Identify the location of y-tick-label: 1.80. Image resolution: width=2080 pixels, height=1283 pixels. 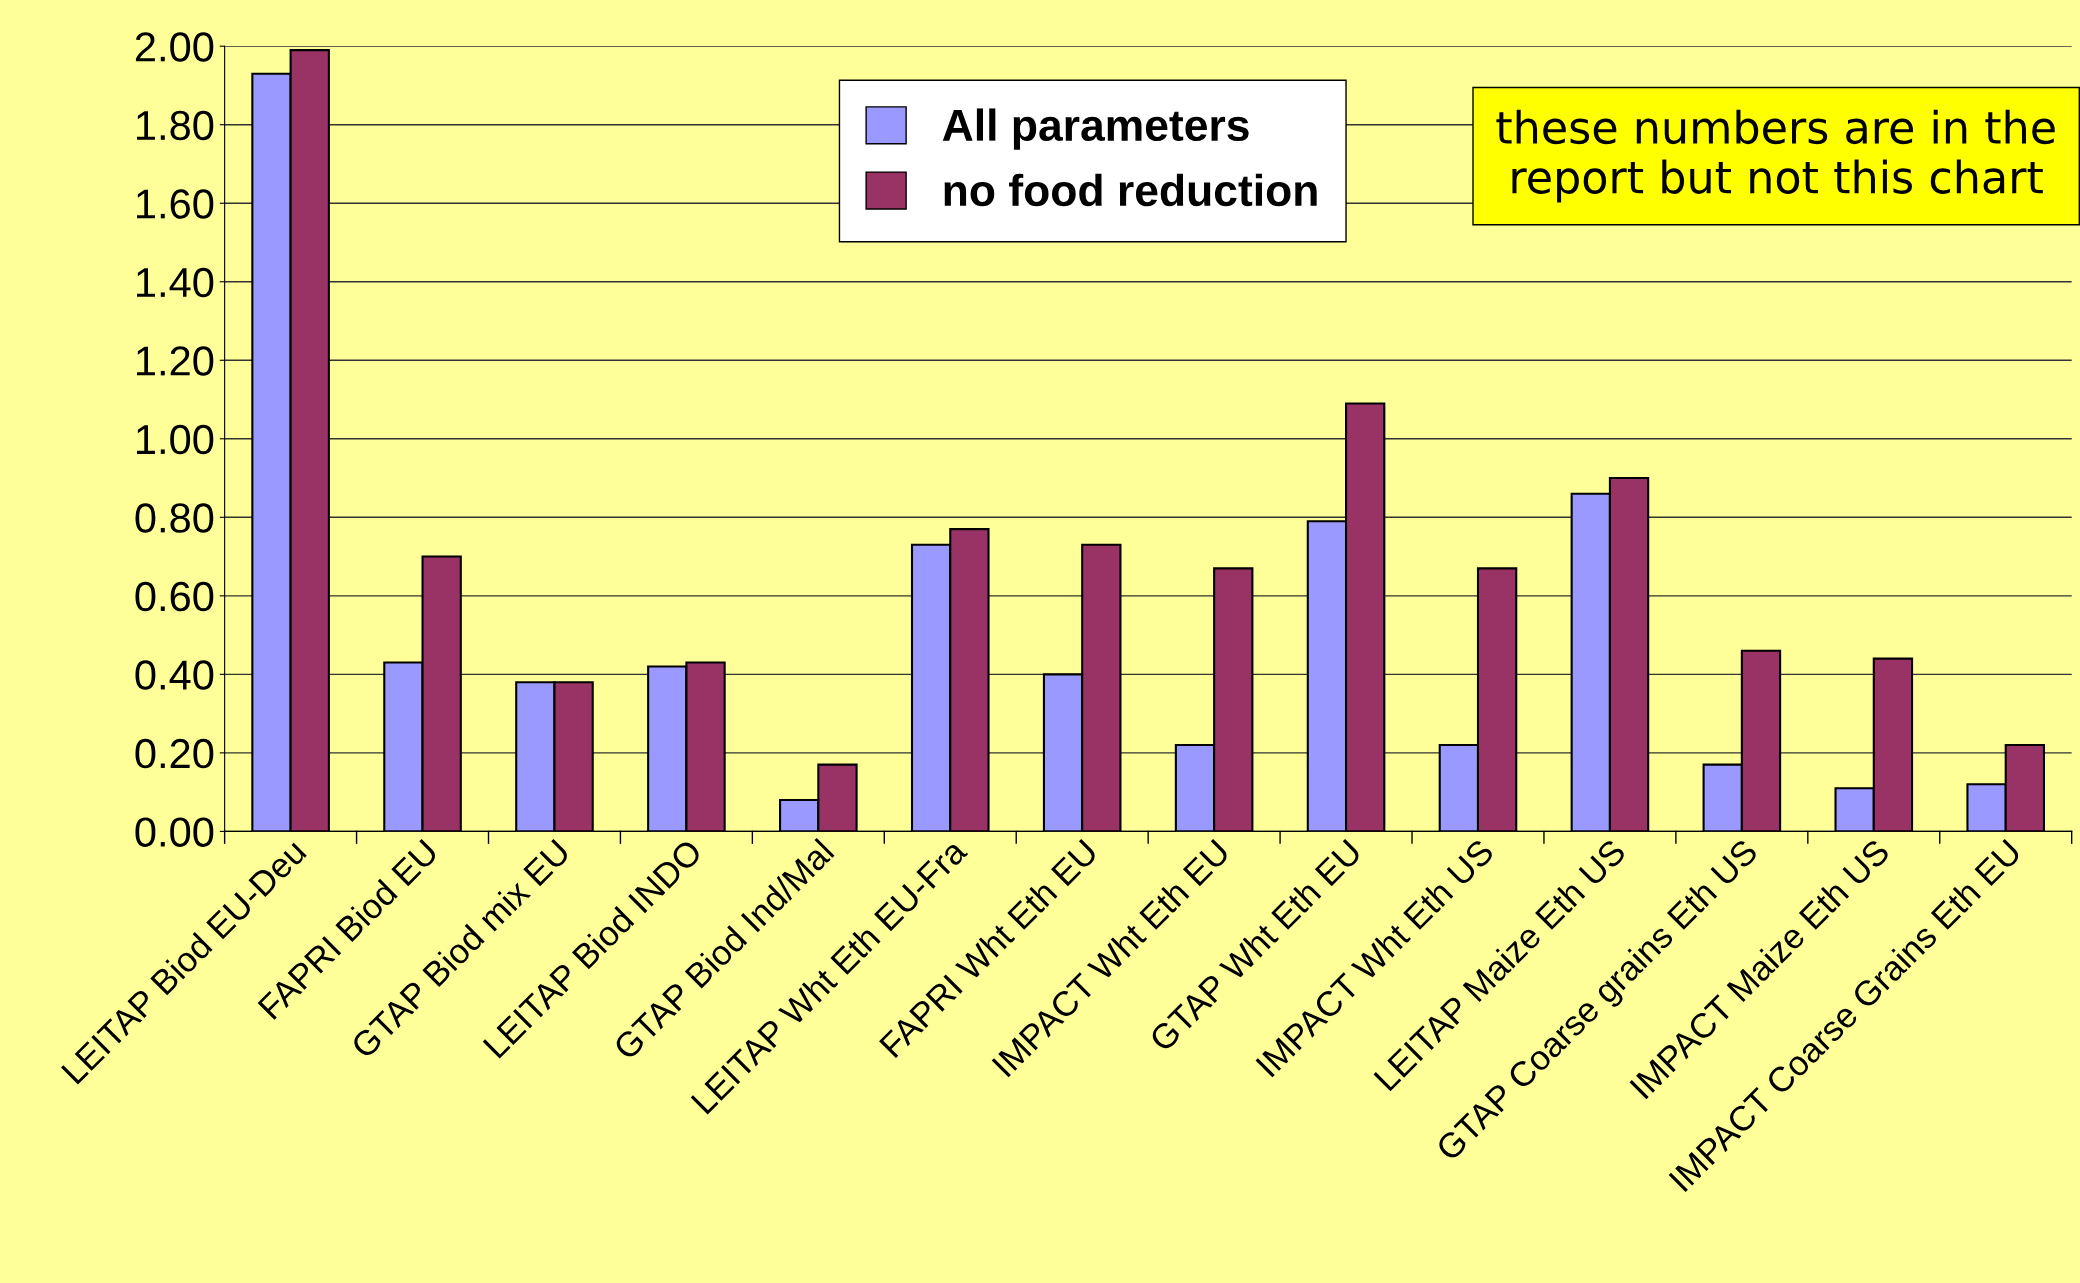
(175, 125).